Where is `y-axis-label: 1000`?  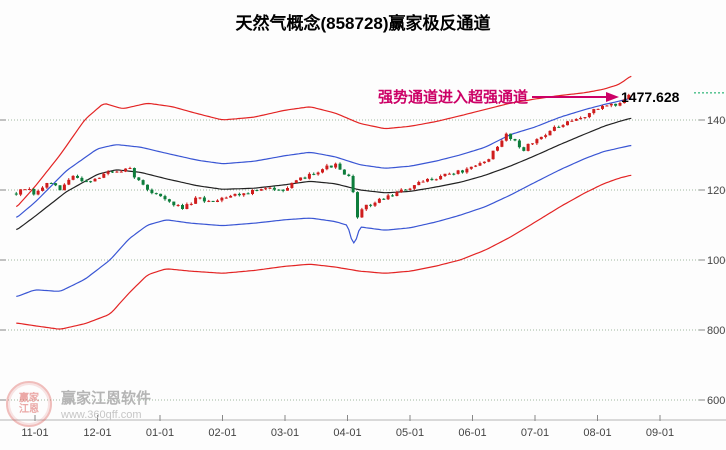
y-axis-label: 1000 is located at coordinates (716, 261).